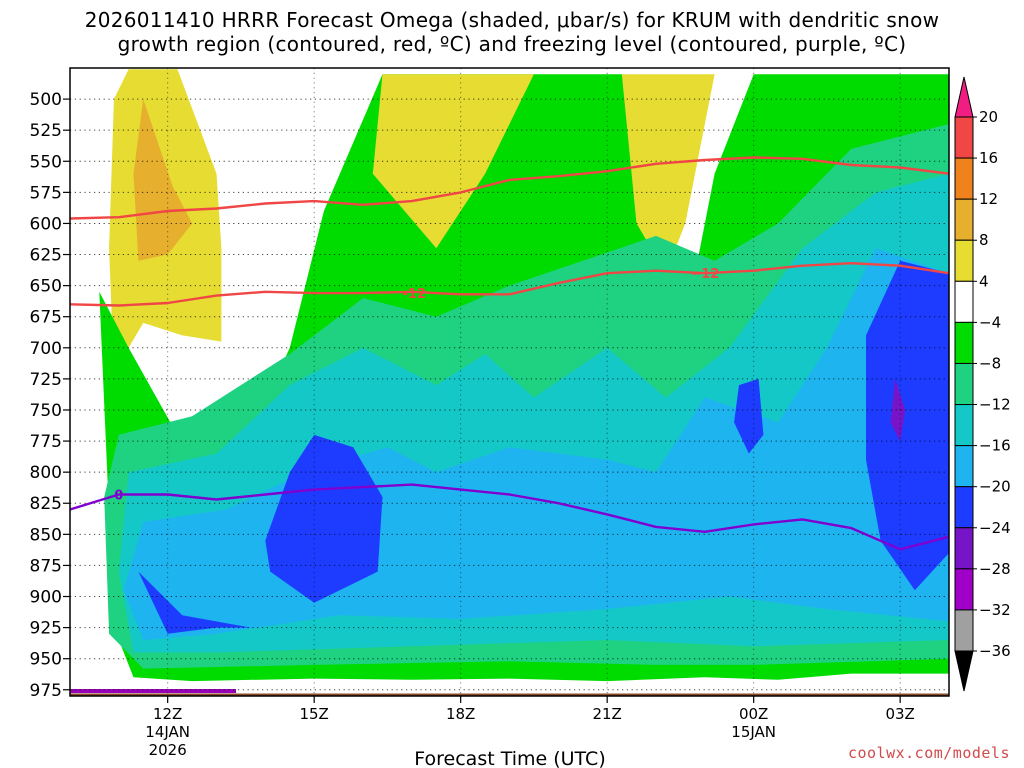 This screenshot has height=768, width=1024. What do you see at coordinates (509, 758) in the screenshot?
I see `x-axis-label: Forecast Time (UTC)` at bounding box center [509, 758].